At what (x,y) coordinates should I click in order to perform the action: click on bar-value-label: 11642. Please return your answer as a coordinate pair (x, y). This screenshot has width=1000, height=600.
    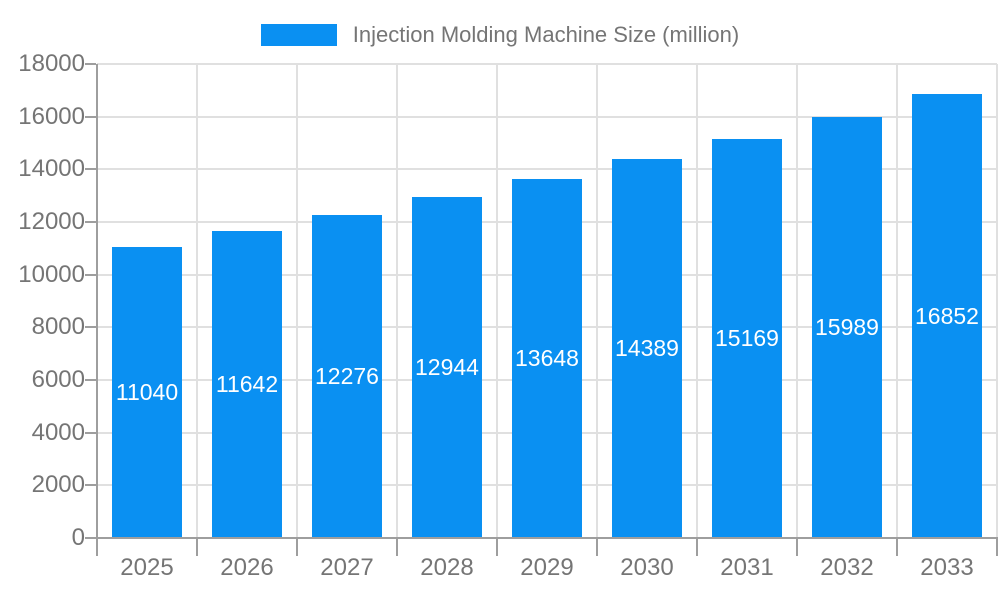
    Looking at the image, I should click on (247, 384).